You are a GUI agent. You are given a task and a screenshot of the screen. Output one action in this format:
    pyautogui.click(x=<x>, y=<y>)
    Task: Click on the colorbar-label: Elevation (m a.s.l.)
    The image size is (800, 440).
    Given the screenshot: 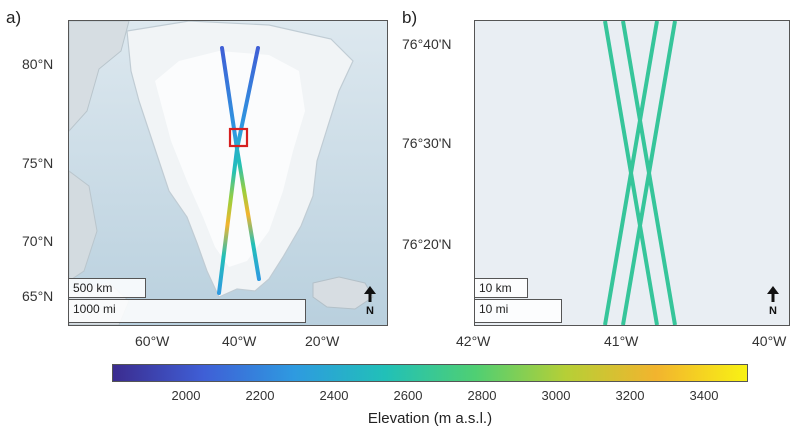 What is the action you would take?
    pyautogui.click(x=430, y=418)
    